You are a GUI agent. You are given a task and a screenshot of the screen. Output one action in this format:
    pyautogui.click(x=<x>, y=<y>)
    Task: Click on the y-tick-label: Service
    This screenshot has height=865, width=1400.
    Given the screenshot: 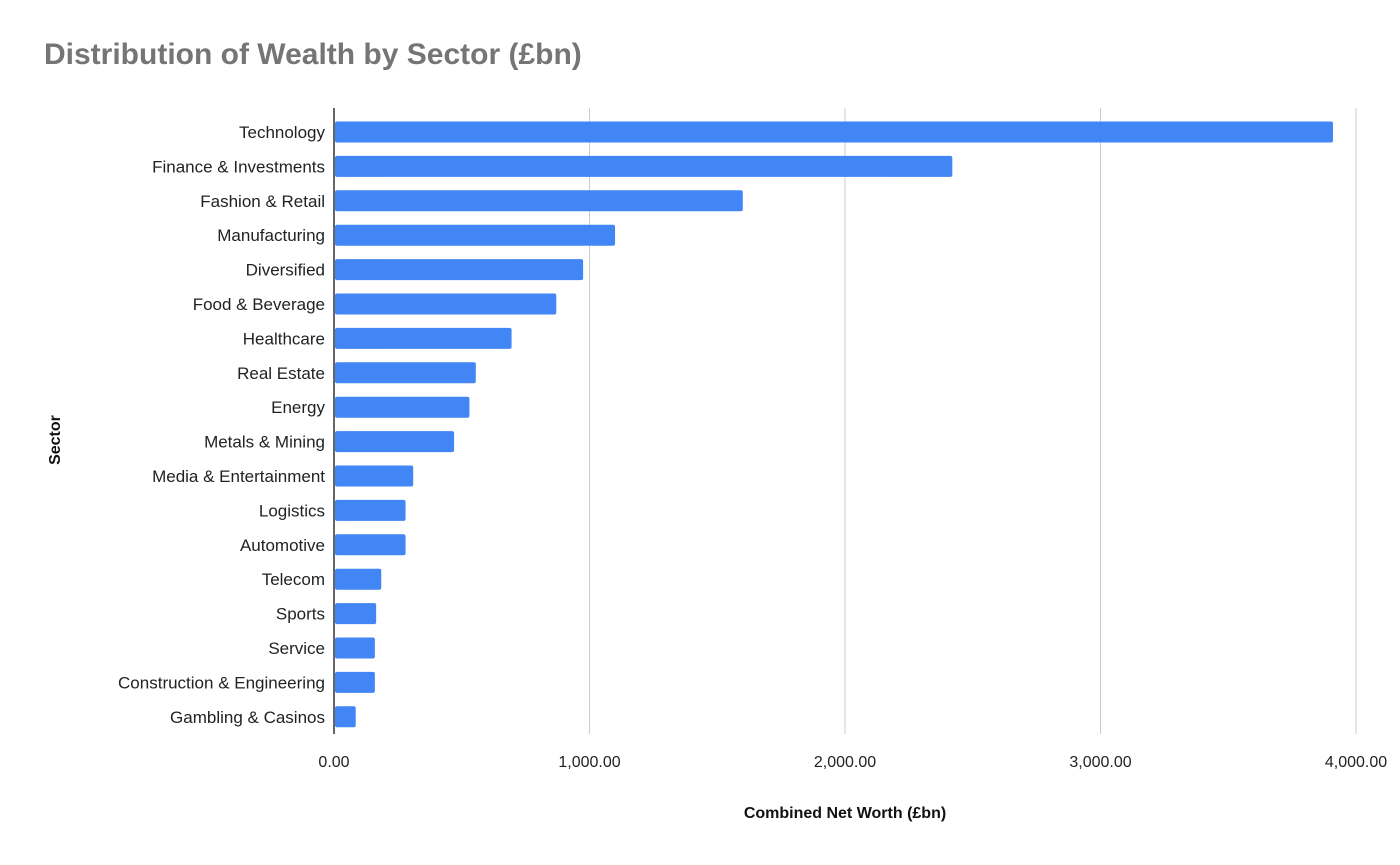 What is the action you would take?
    pyautogui.click(x=296, y=648)
    